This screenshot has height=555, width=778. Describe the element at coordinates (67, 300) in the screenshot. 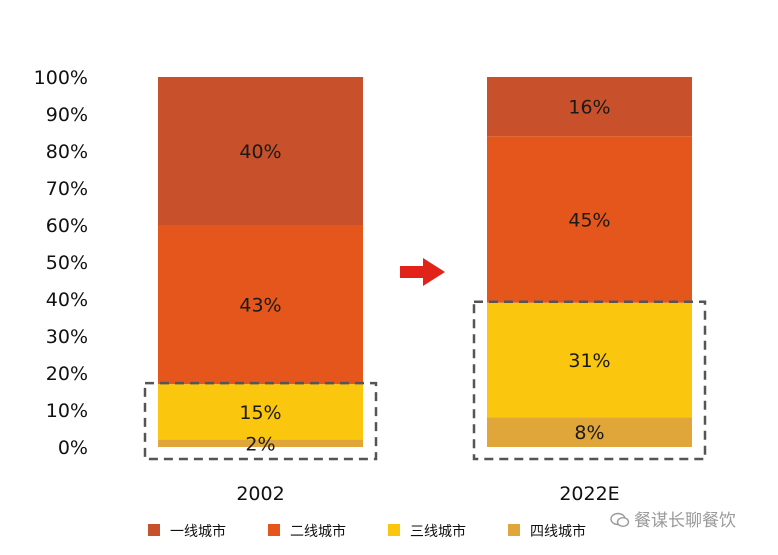

I see `y-tick-label: 40%` at that location.